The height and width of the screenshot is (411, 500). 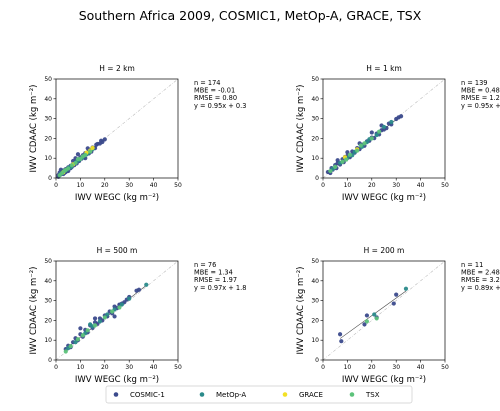 What do you see at coordinates (259, 394) in the screenshot?
I see `legend: COSMIC-1 MetOp-A GRACE TSX` at bounding box center [259, 394].